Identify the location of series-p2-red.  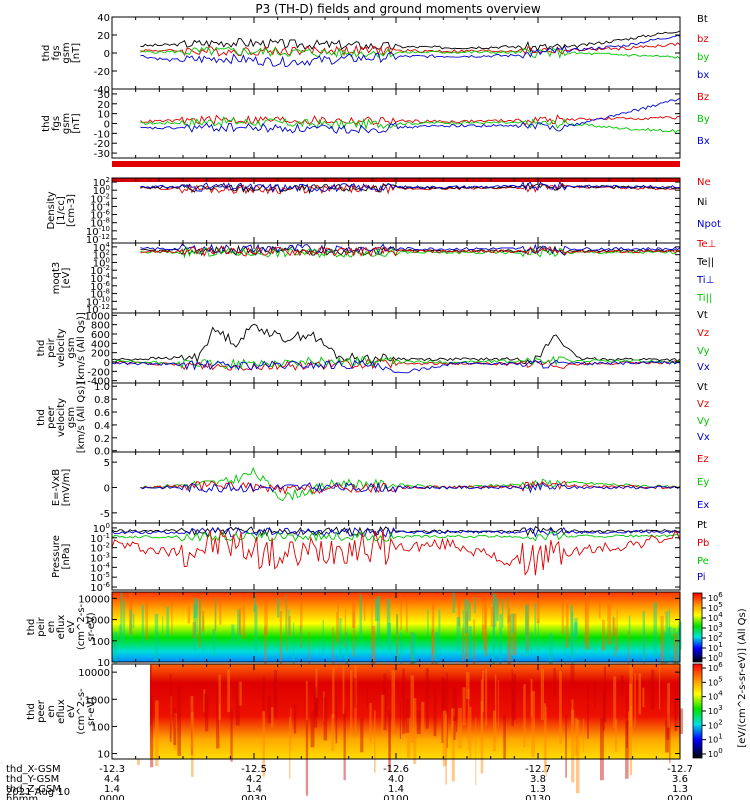
(410, 120).